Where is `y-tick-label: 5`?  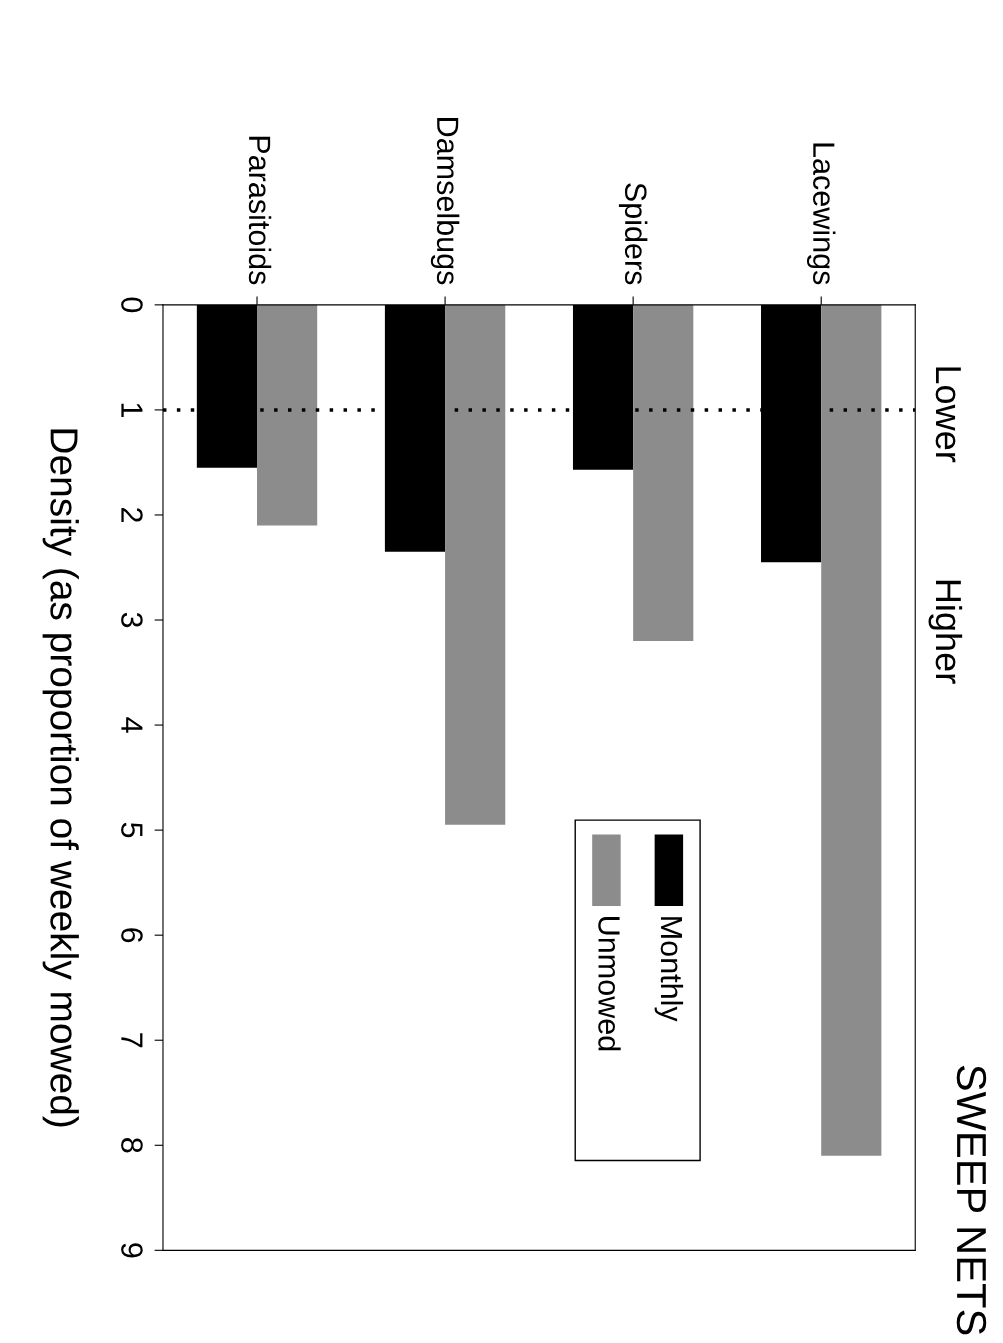 y-tick-label: 5 is located at coordinates (132, 830).